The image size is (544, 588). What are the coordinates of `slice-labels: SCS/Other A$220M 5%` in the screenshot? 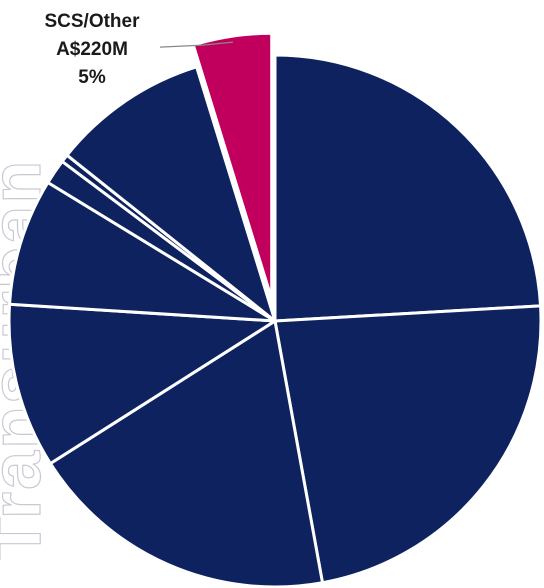 It's located at (139, 49).